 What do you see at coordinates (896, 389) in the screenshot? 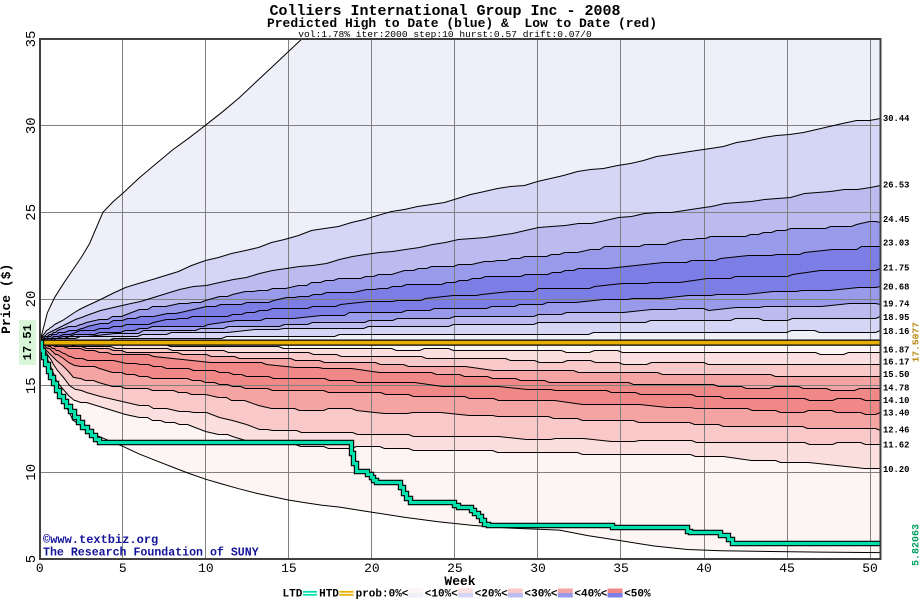
I see `svg-text: 14.78` at bounding box center [896, 389].